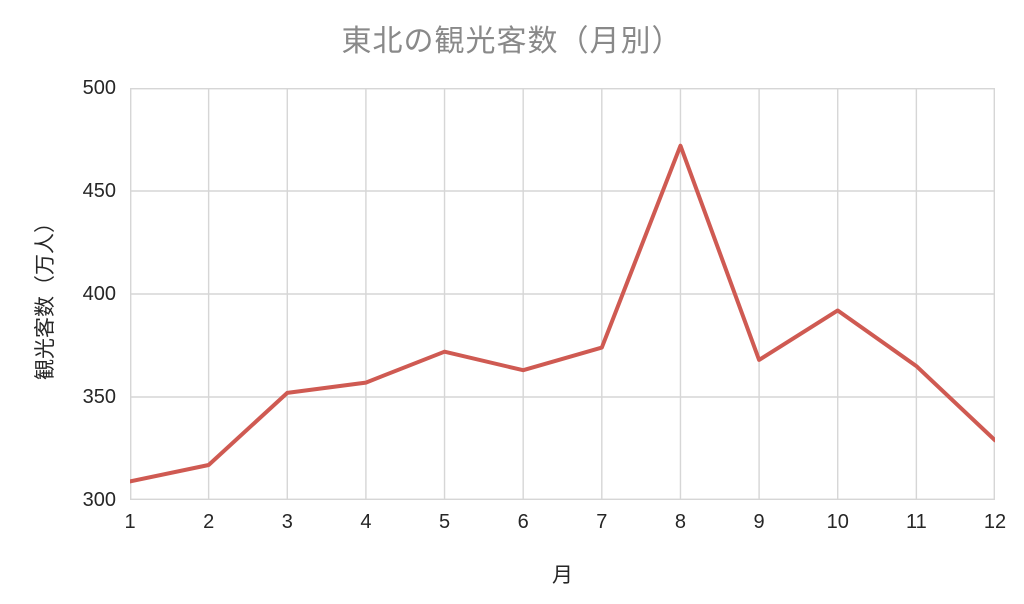 The width and height of the screenshot is (1024, 604). Describe the element at coordinates (562, 575) in the screenshot. I see `x-axis-label: 月` at that location.